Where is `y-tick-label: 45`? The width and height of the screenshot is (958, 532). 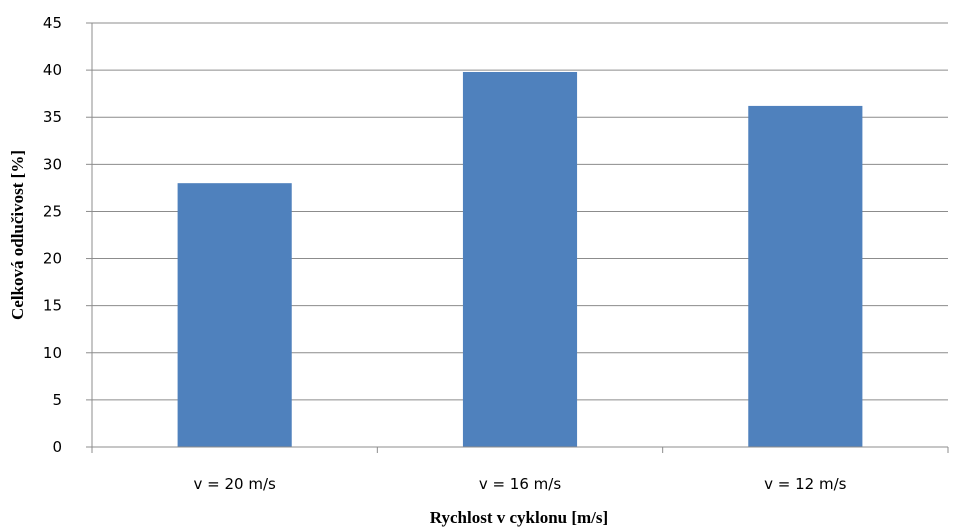 y-tick-label: 45 is located at coordinates (52, 23).